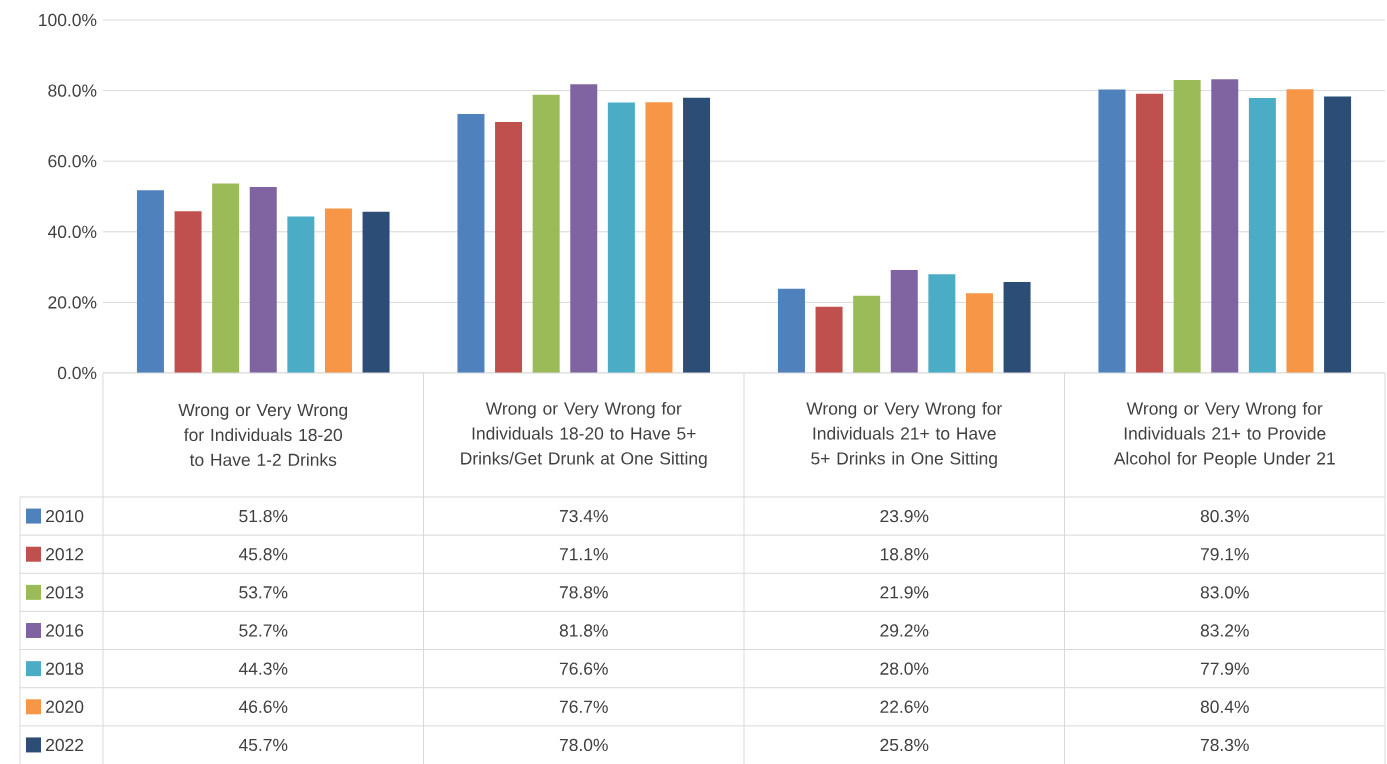 The width and height of the screenshot is (1387, 764). What do you see at coordinates (904, 554) in the screenshot?
I see `data-label: 18.8%` at bounding box center [904, 554].